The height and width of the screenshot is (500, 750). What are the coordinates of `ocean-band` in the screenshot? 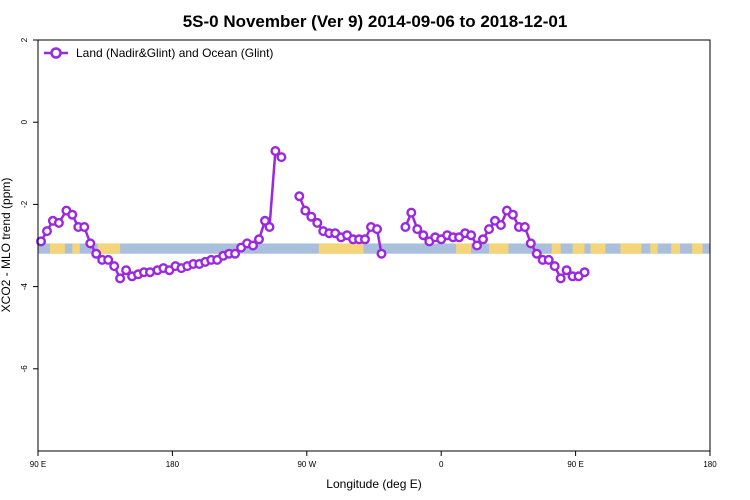 It's located at (374, 248).